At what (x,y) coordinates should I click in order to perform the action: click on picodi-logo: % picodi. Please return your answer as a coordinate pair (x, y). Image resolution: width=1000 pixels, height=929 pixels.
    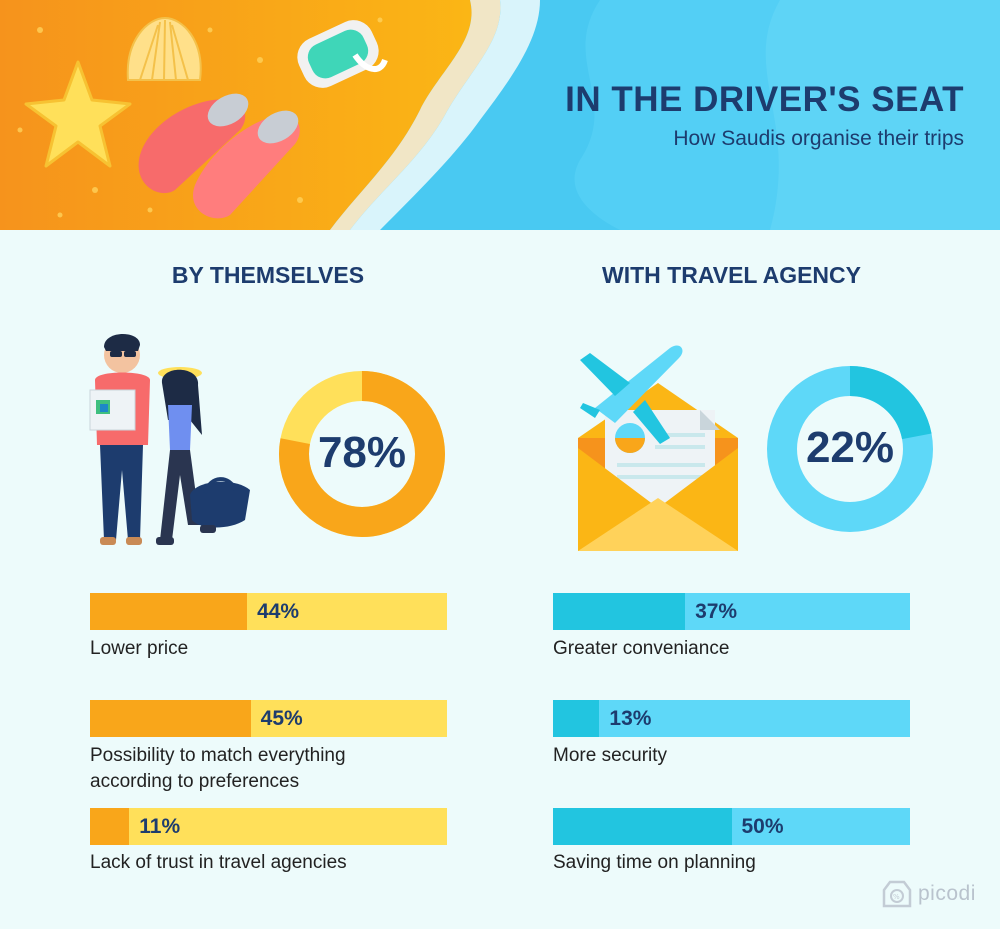
    Looking at the image, I should click on (929, 894).